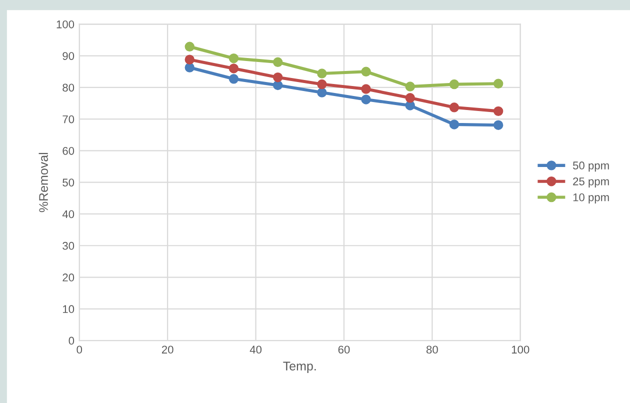 This screenshot has width=630, height=403. Describe the element at coordinates (68, 150) in the screenshot. I see `y-tick-label: 60` at that location.